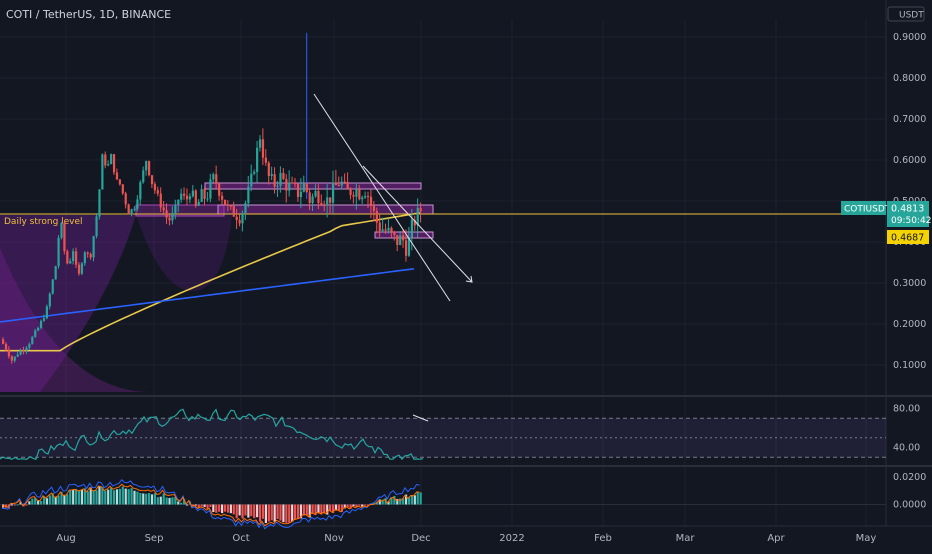 The width and height of the screenshot is (932, 554). Describe the element at coordinates (911, 16) in the screenshot. I see `currency-label: USDT` at that location.